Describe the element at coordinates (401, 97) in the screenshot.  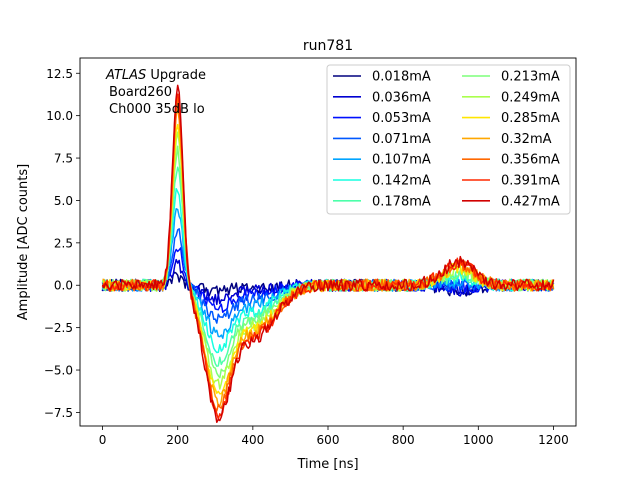
I see `legend-label-1: 0.036mA` at that location.